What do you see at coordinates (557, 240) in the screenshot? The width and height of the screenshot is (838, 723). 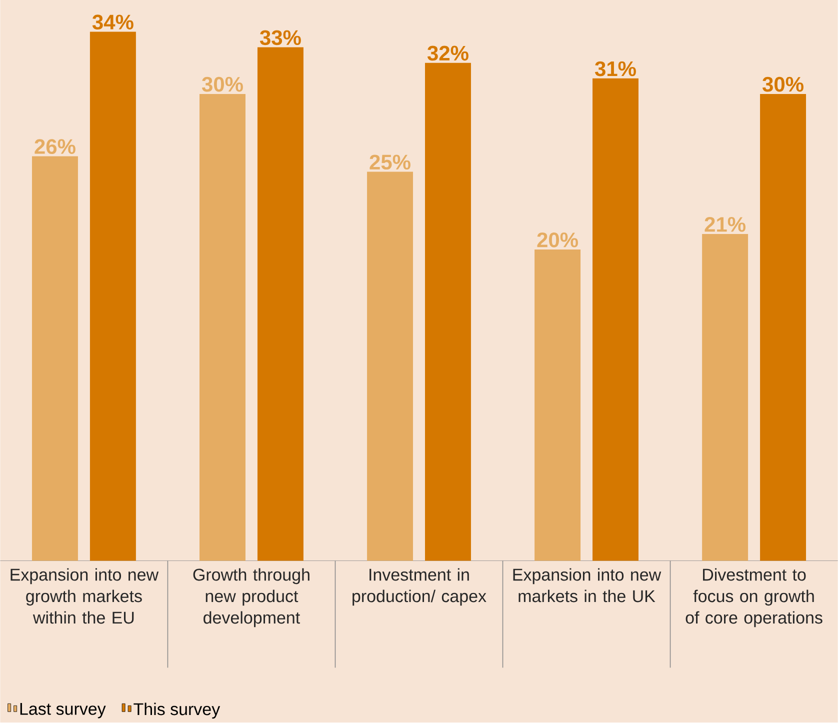 I see `data-label: 20%` at bounding box center [557, 240].